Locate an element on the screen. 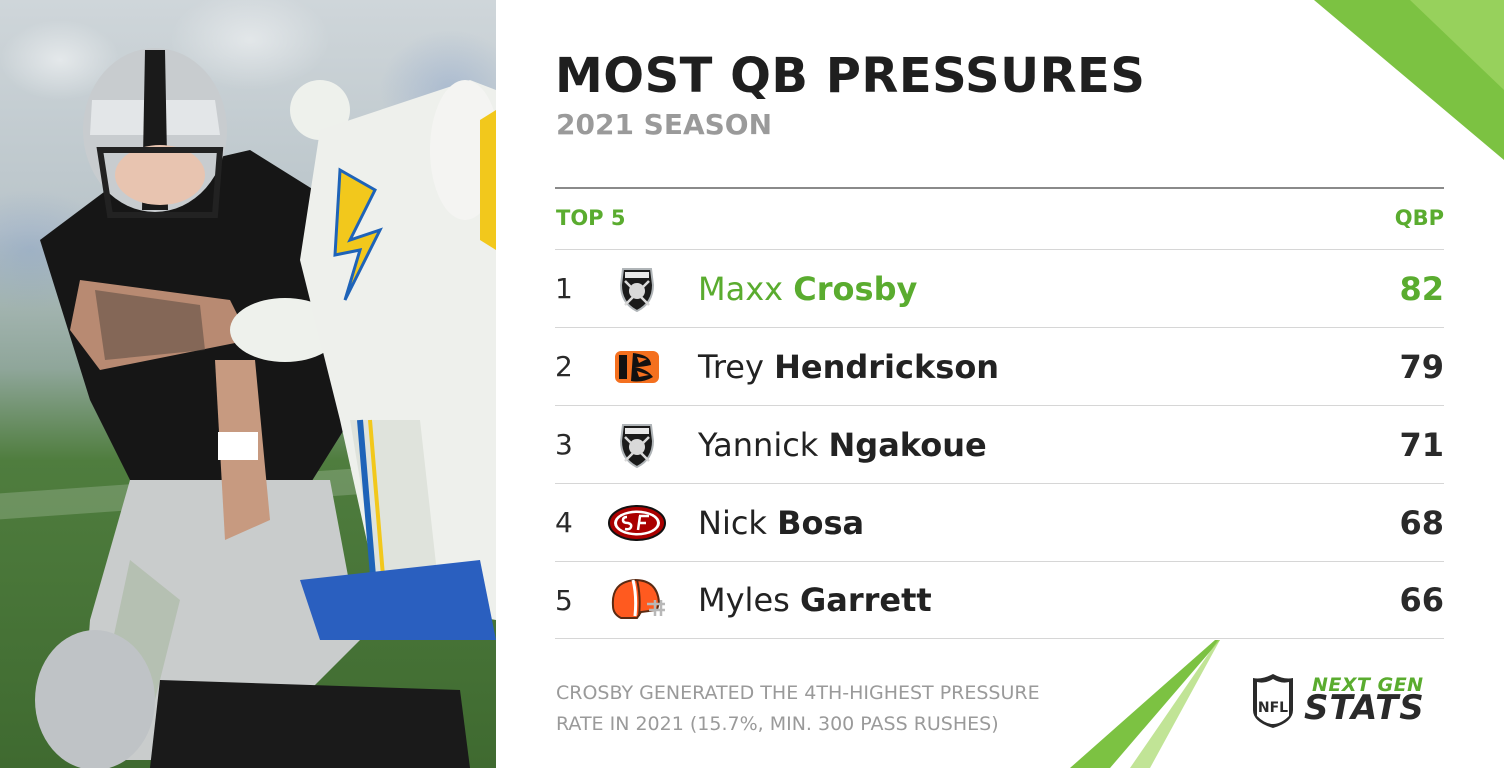 This screenshot has width=1504, height=768. player-name: Nick Bosa is located at coordinates (781, 523).